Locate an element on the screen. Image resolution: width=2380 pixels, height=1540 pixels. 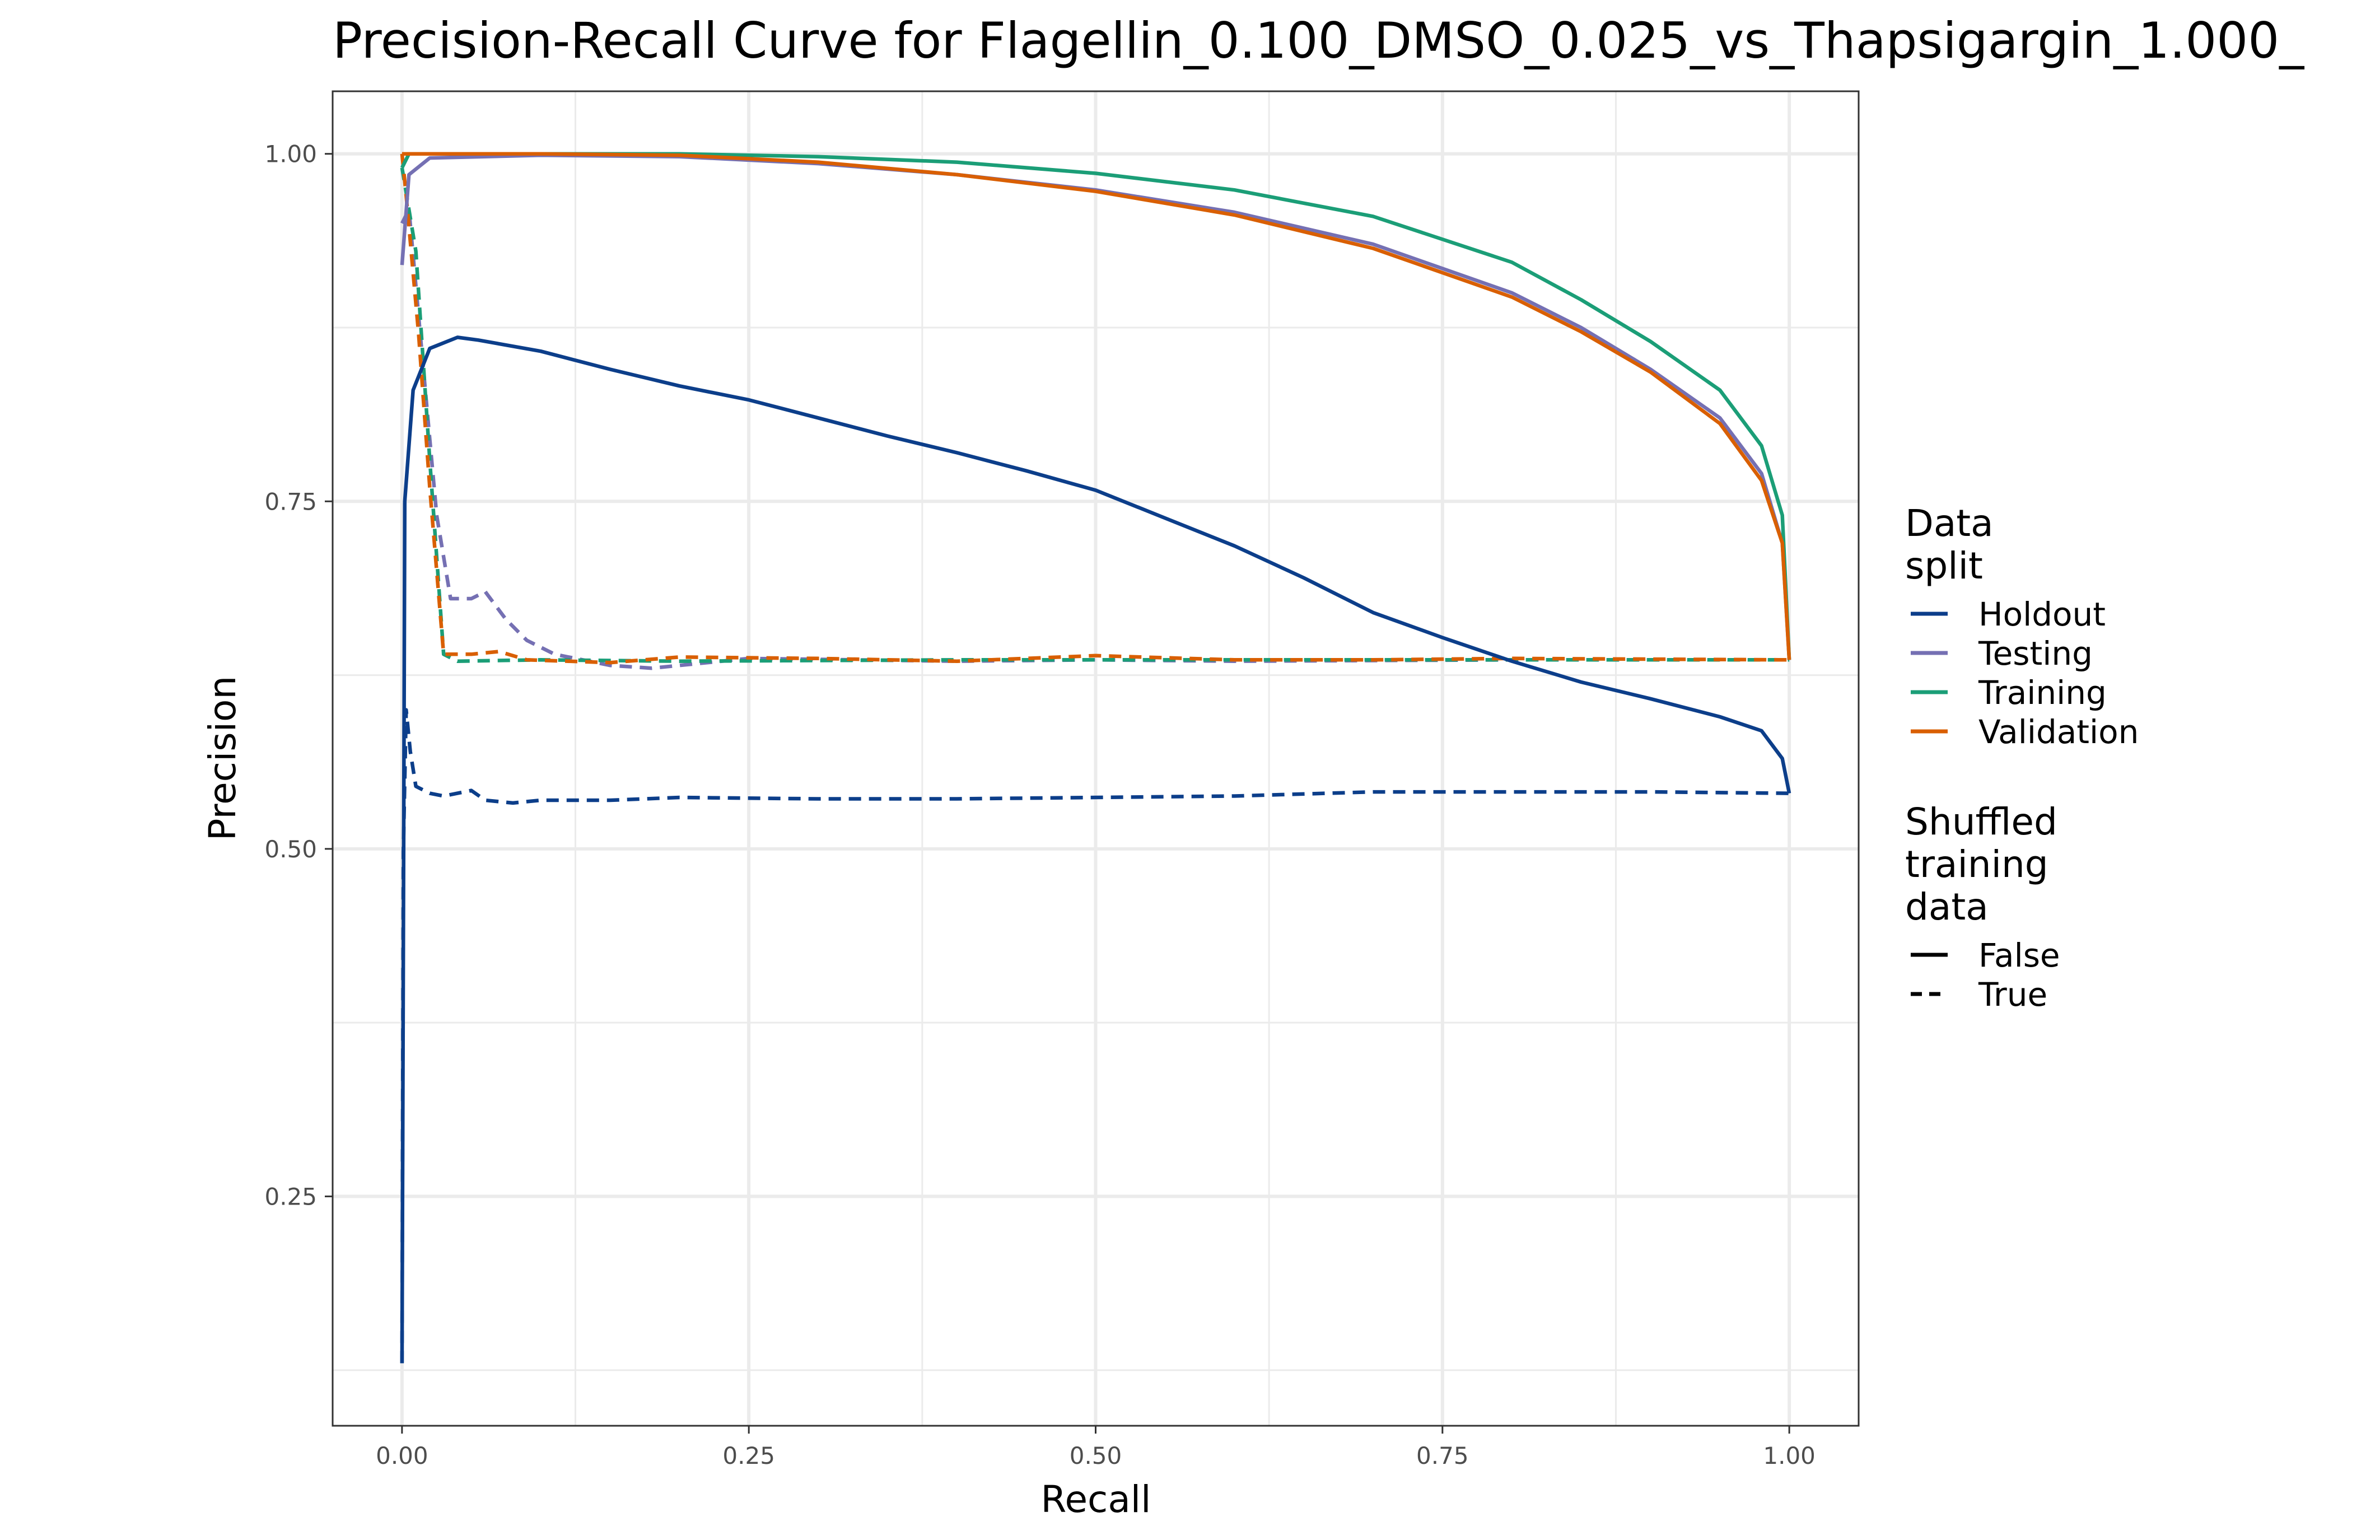
legend-label-holdout: Holdout is located at coordinates (2042, 614).